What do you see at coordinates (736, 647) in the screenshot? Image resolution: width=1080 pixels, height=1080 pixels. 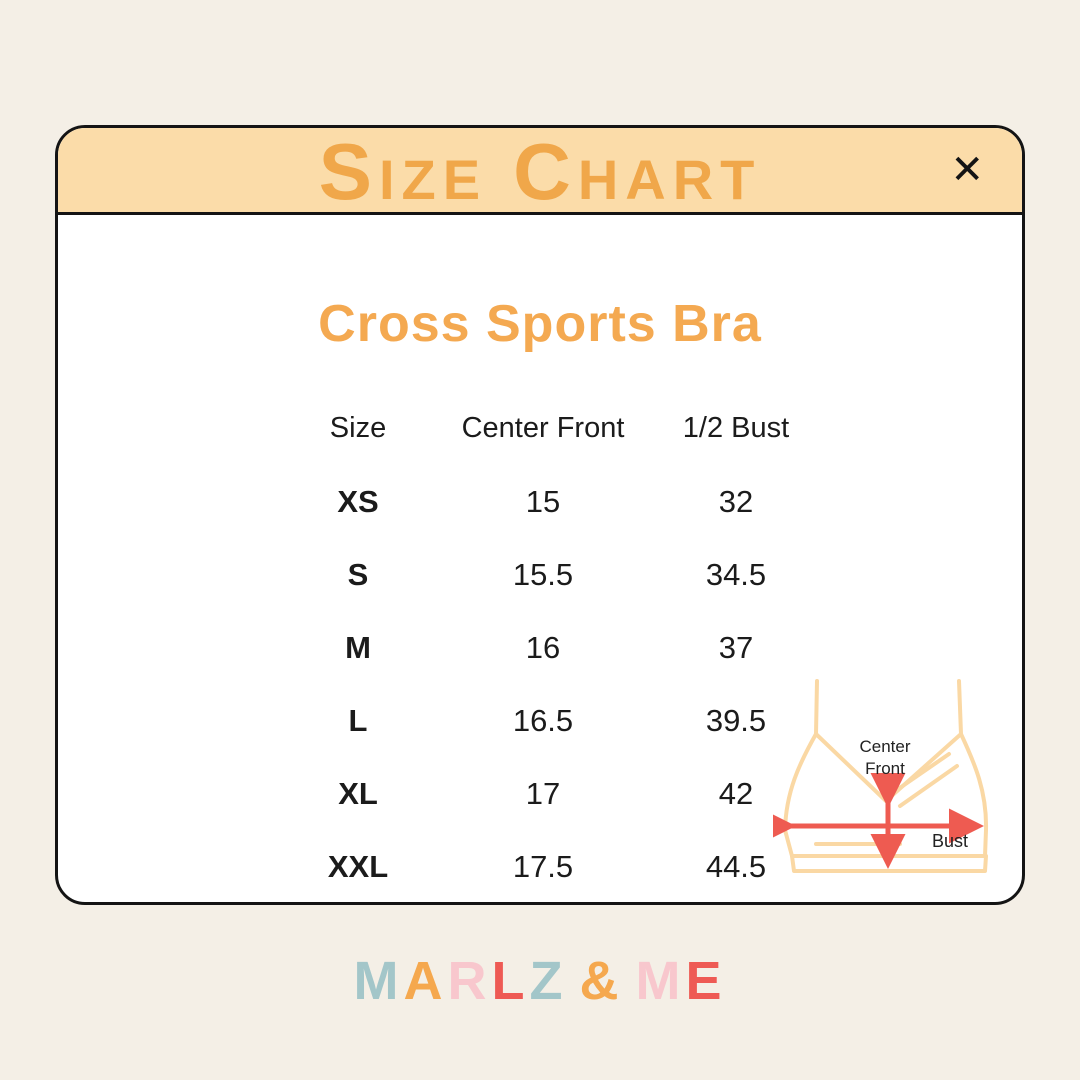 I see `half-bust-cell: 37` at bounding box center [736, 647].